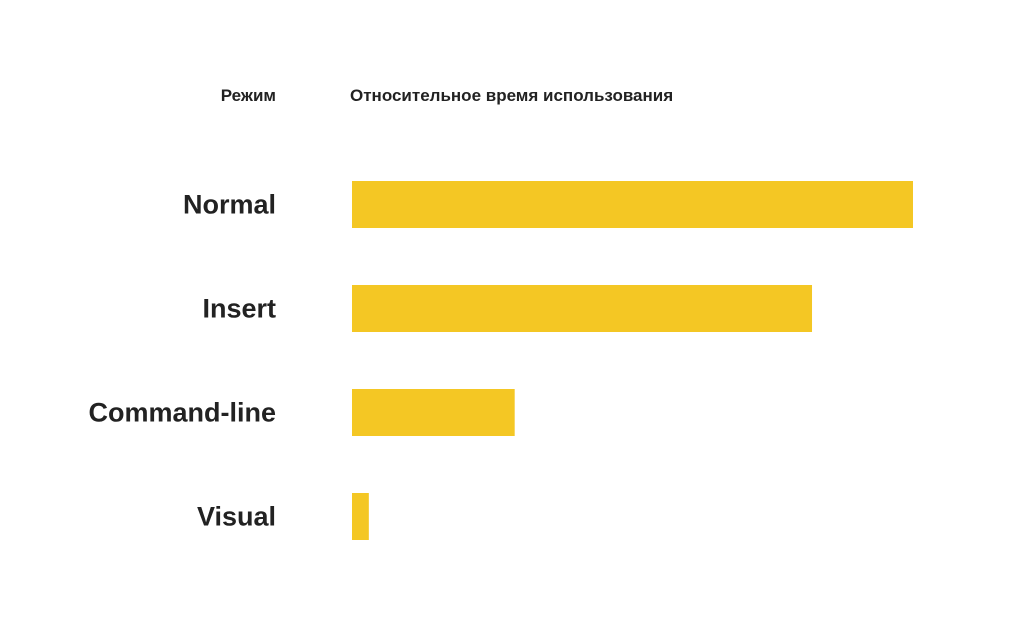 Image resolution: width=1024 pixels, height=640 pixels. What do you see at coordinates (182, 413) in the screenshot?
I see `category-label-command-line: Command-line` at bounding box center [182, 413].